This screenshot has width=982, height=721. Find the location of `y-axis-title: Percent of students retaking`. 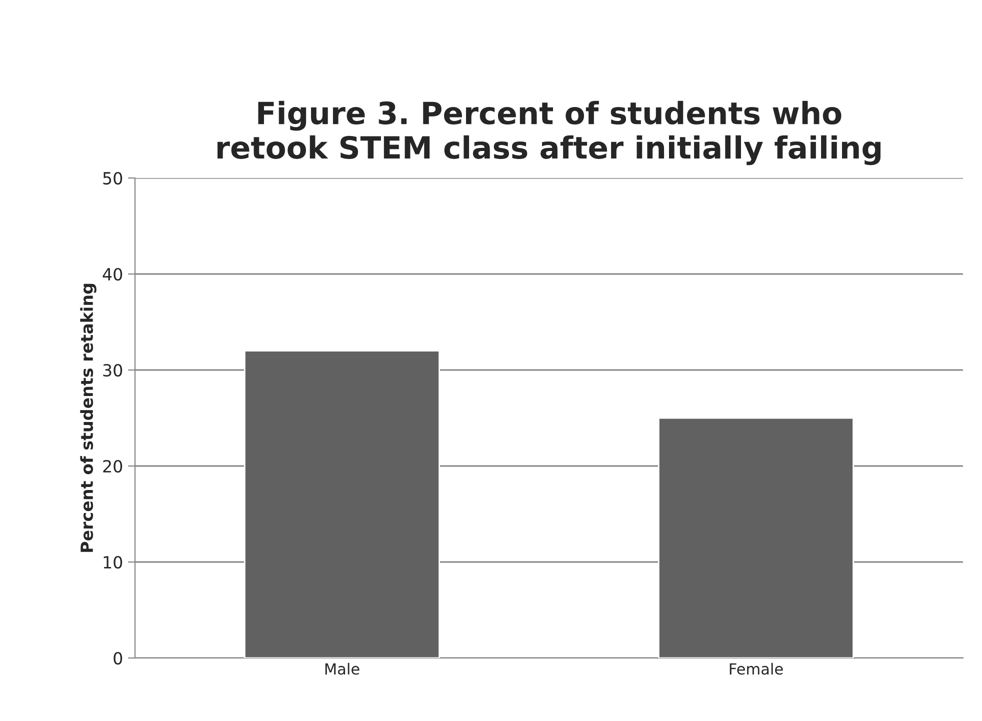

y-axis-title: Percent of students retaking is located at coordinates (88, 418).